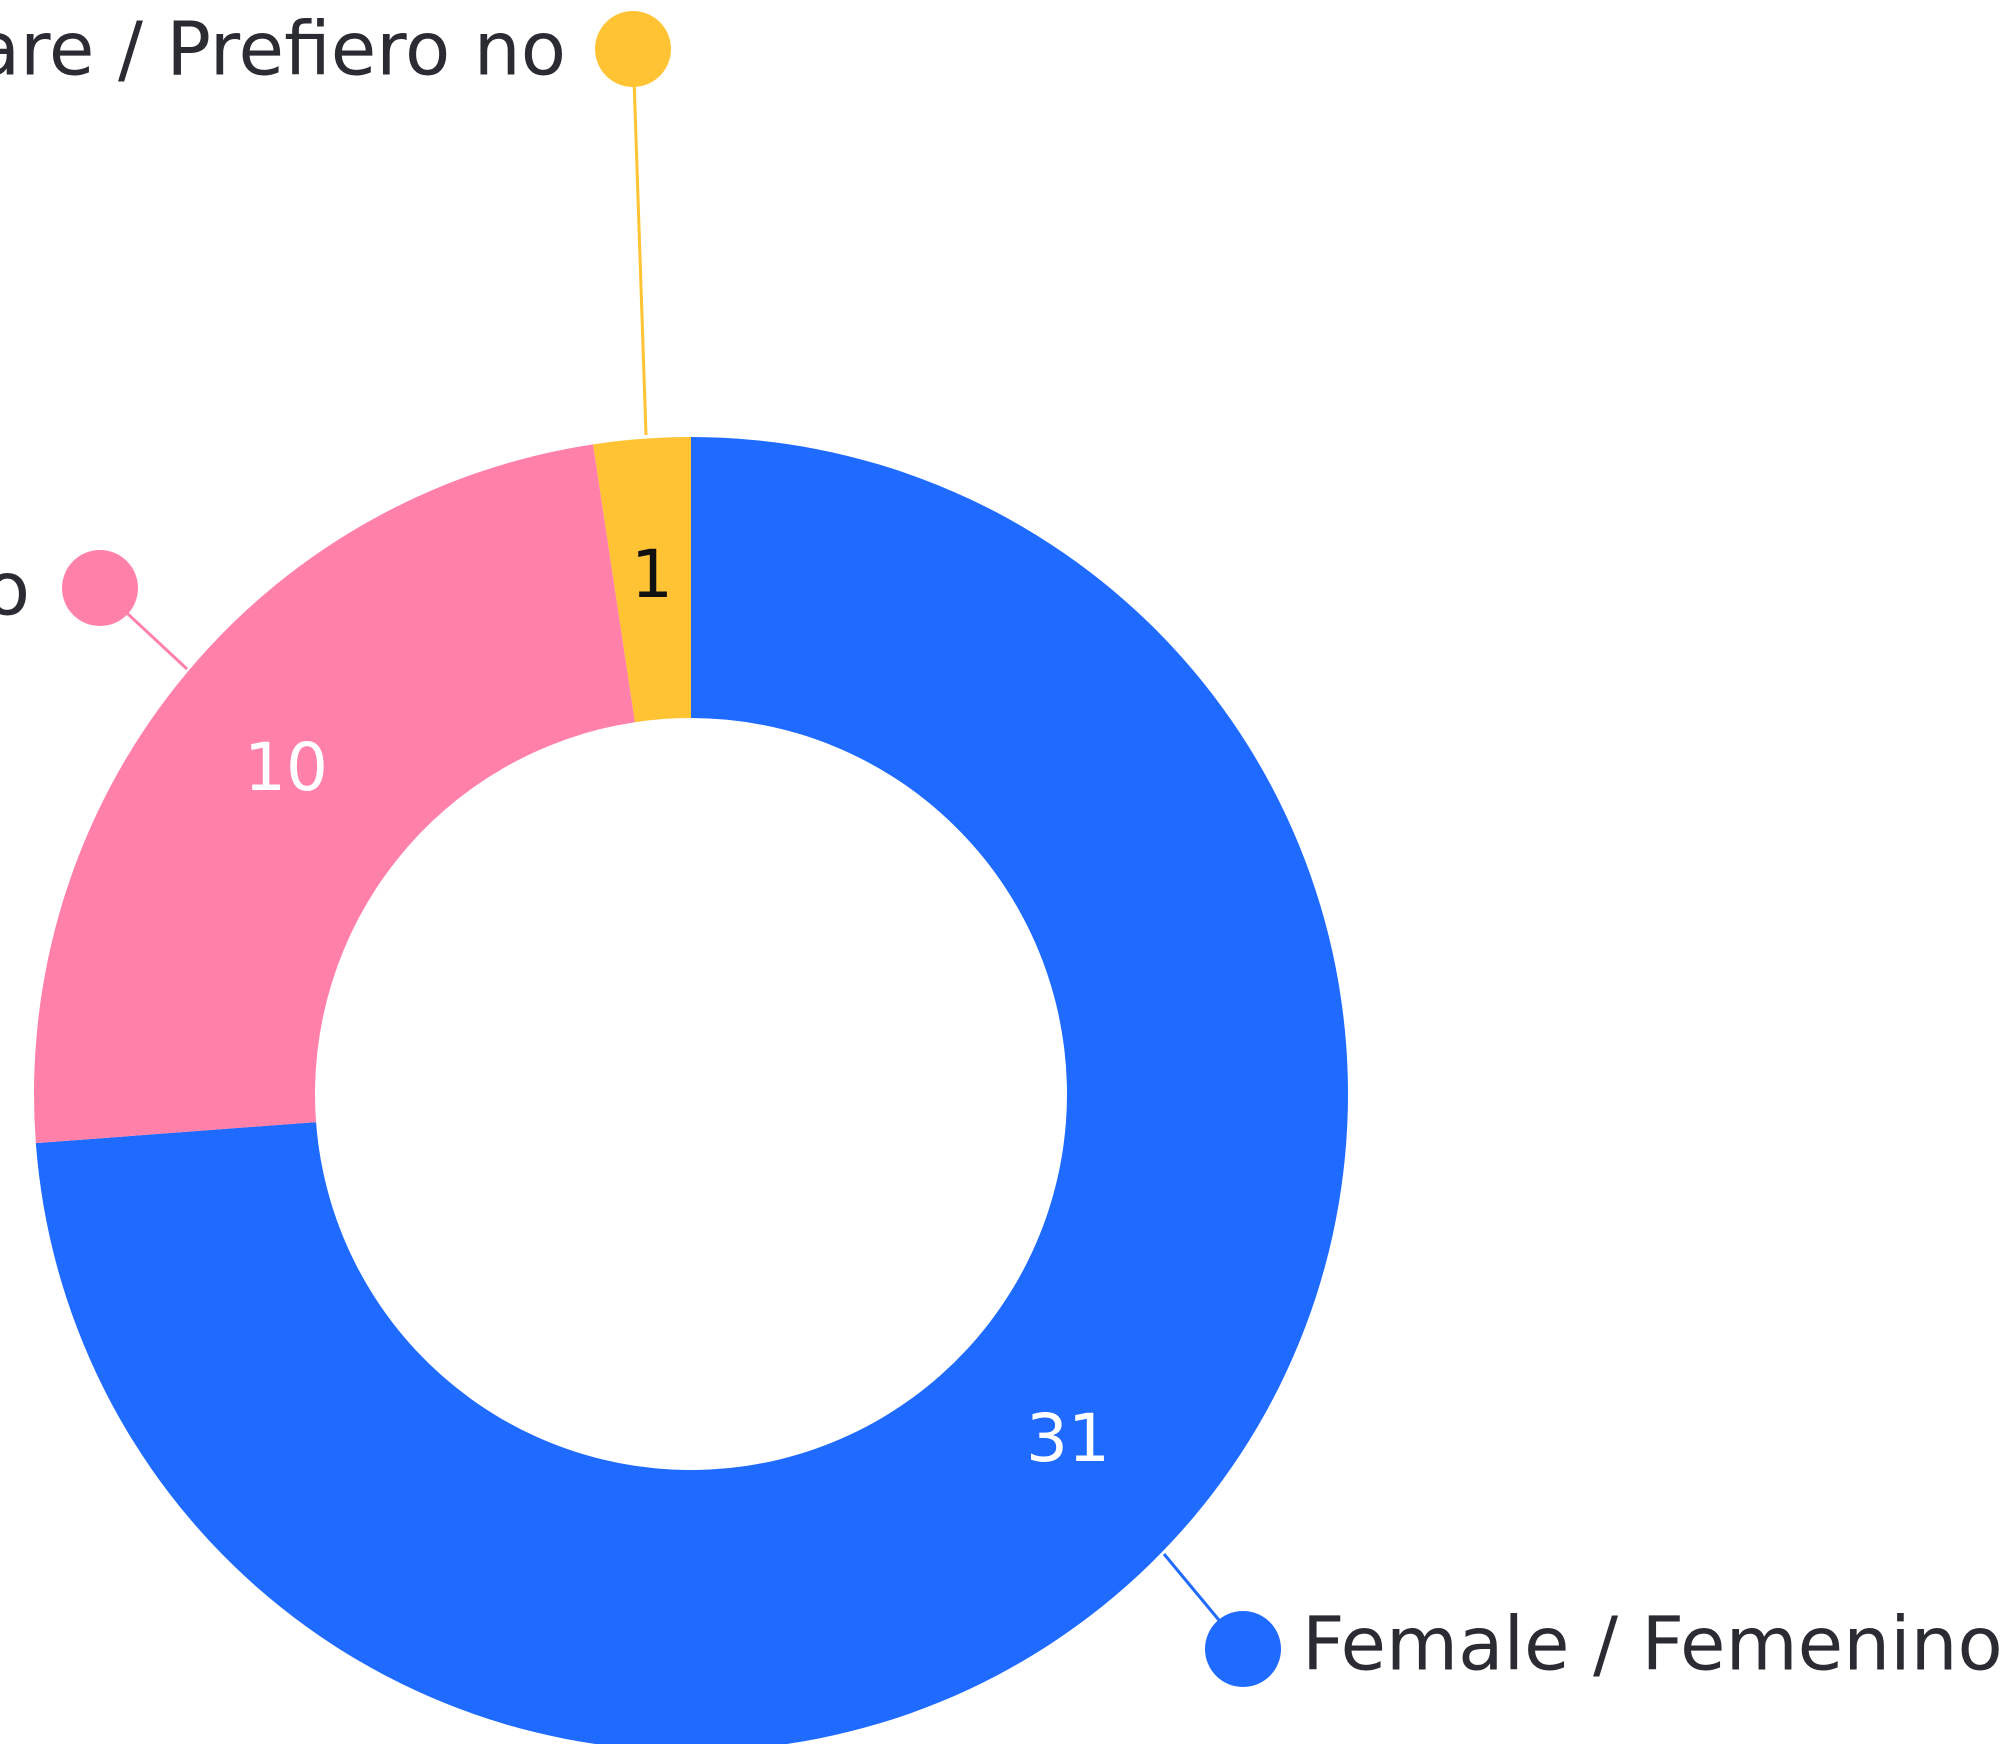 The width and height of the screenshot is (2007, 1744). Describe the element at coordinates (639, 242) in the screenshot. I see `callout-line` at that location.